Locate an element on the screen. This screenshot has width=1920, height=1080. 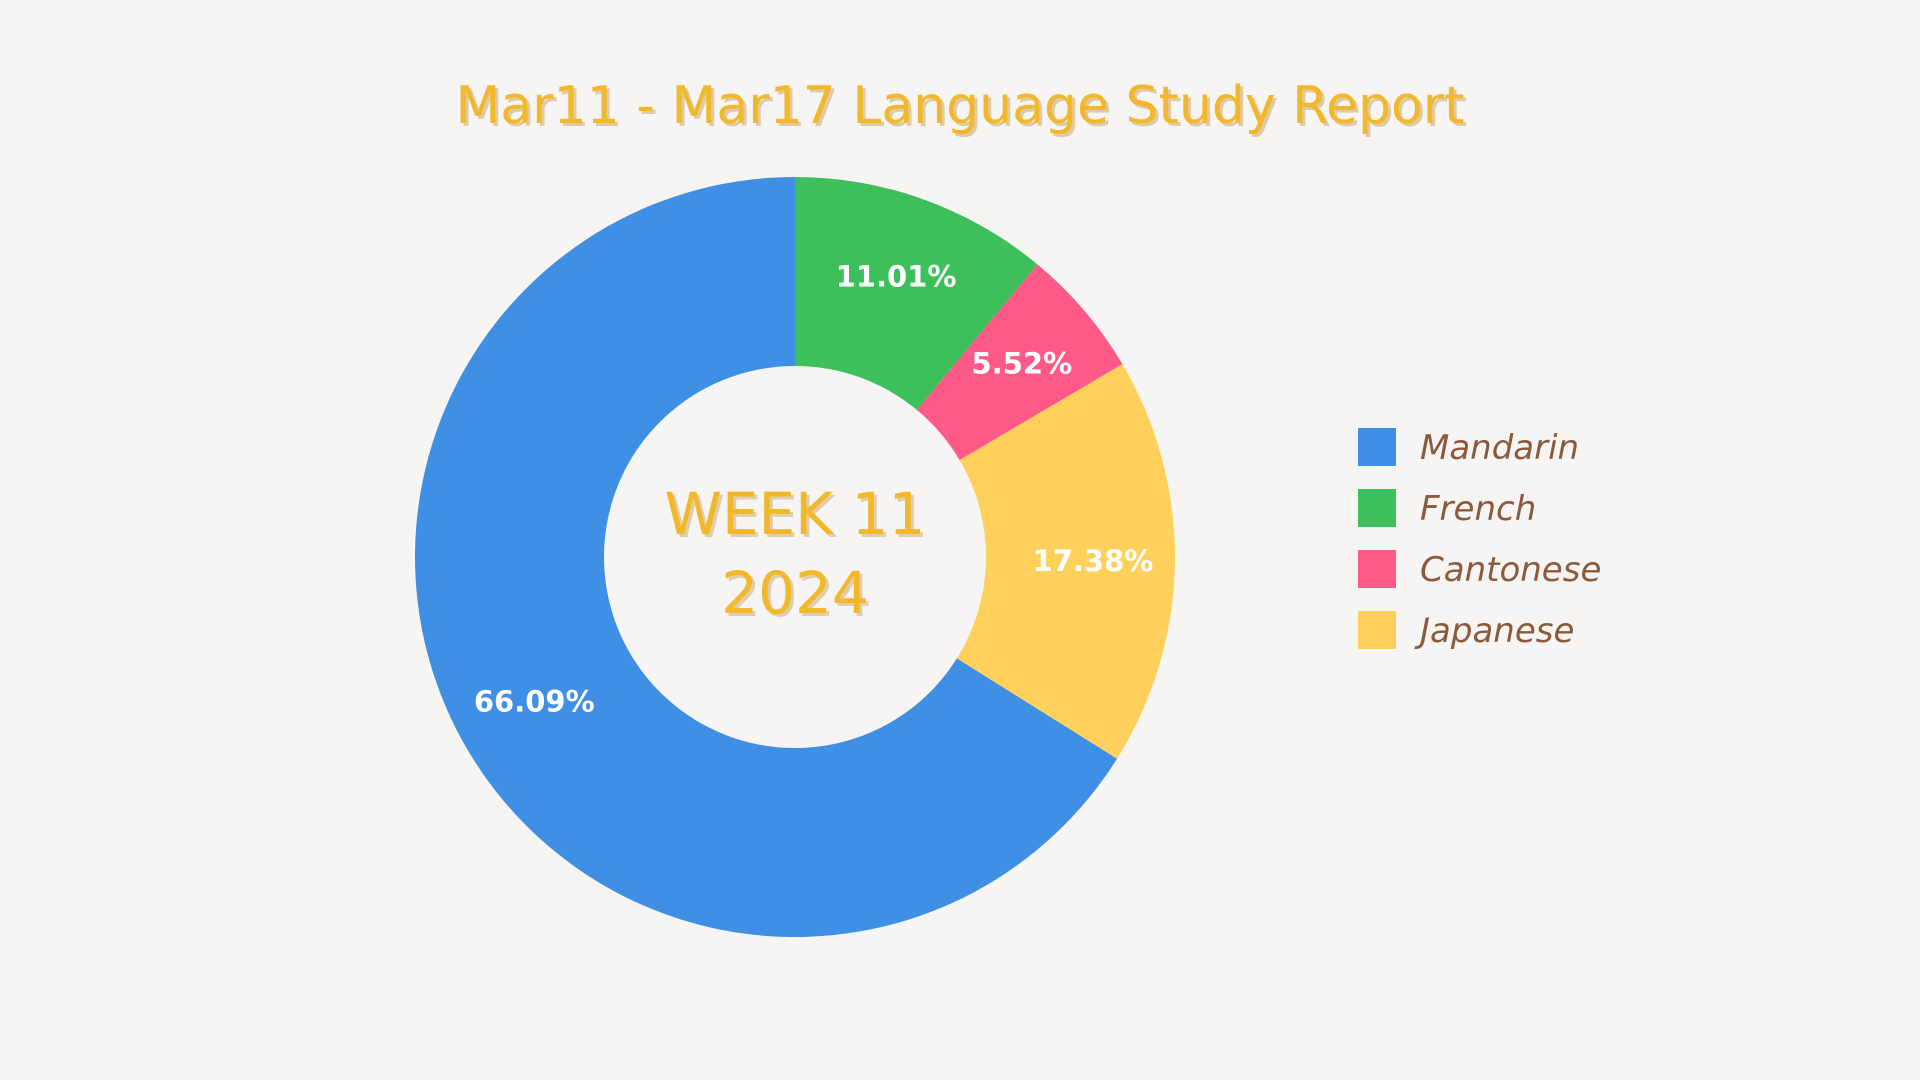
slice-japanese is located at coordinates (1065, 561).